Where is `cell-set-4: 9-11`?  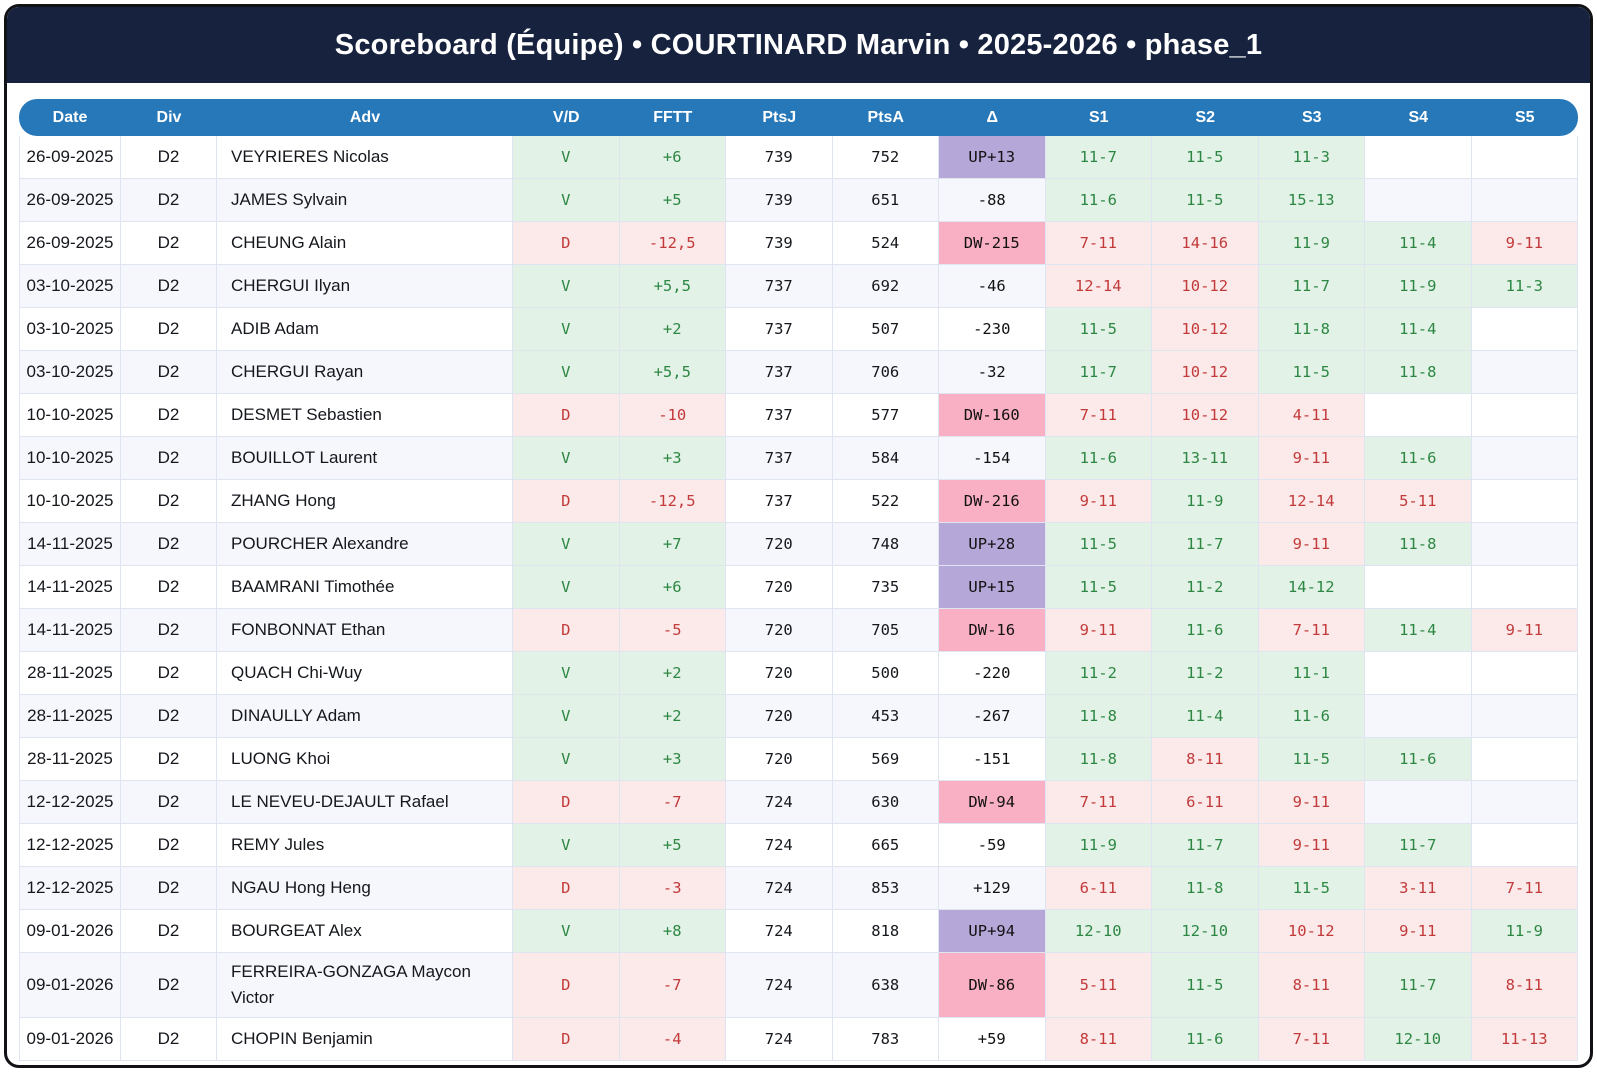 cell-set-4: 9-11 is located at coordinates (1418, 931).